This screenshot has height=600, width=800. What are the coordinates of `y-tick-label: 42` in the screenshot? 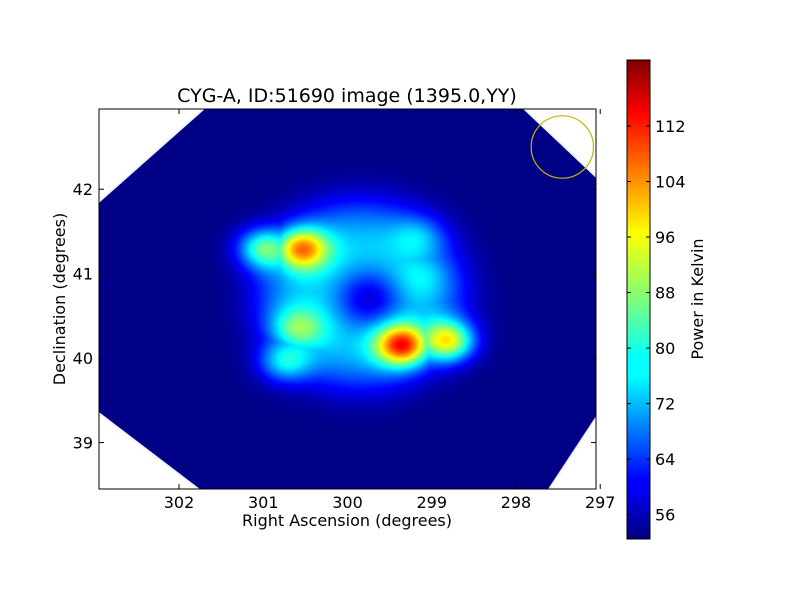 It's located at (83, 189).